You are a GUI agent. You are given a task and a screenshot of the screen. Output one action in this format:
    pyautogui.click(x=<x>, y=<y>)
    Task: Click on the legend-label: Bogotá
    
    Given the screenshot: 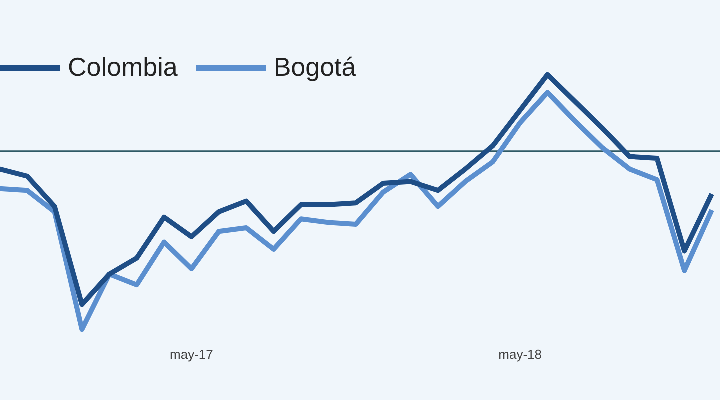 What is the action you would take?
    pyautogui.click(x=315, y=67)
    